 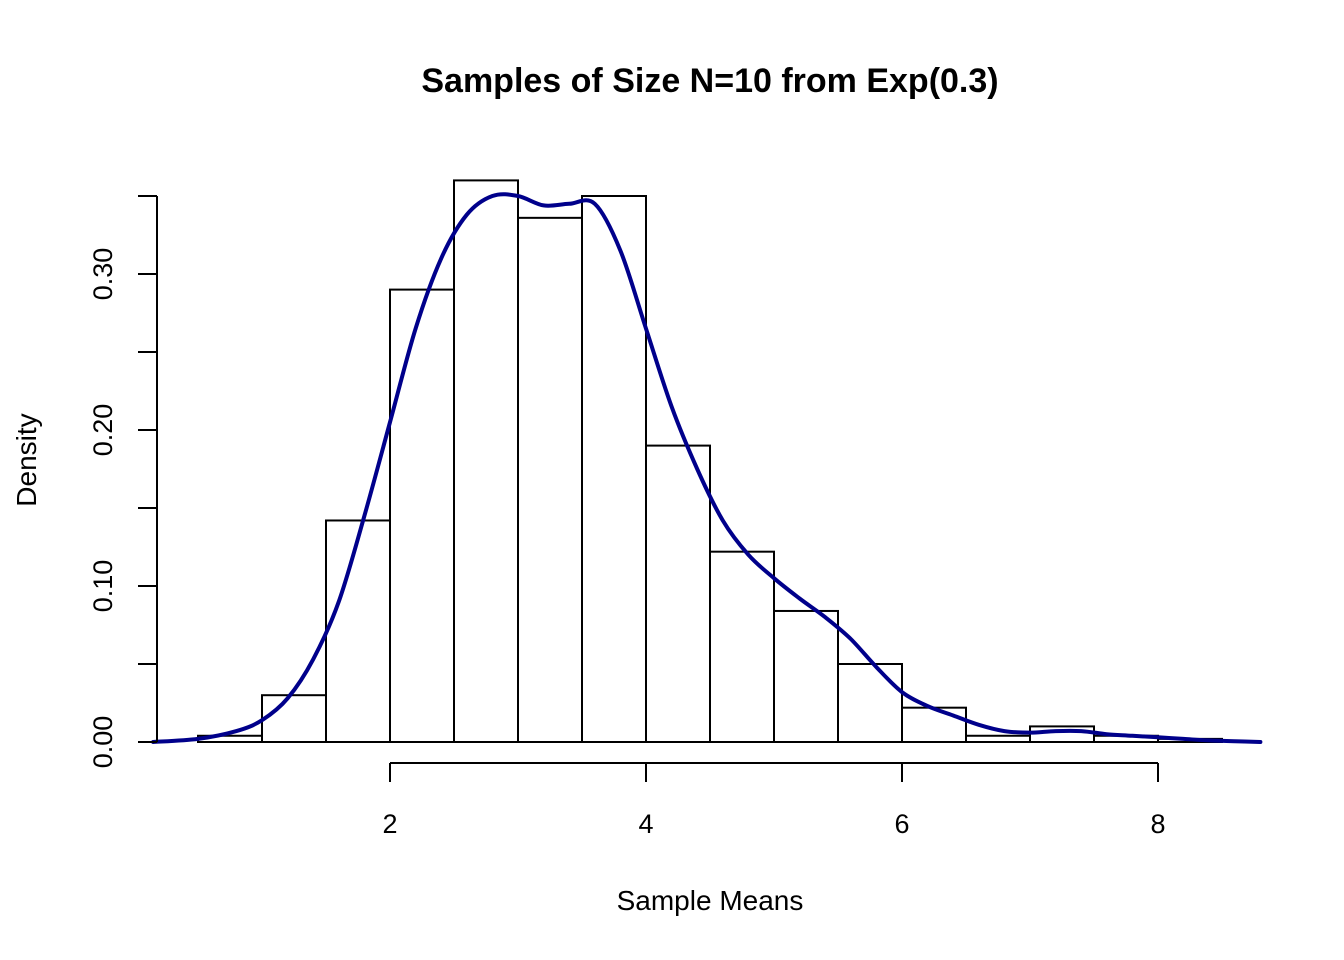 I want to click on y-axis: 0.00 0.10 0.20 0.30, so click(x=123, y=482).